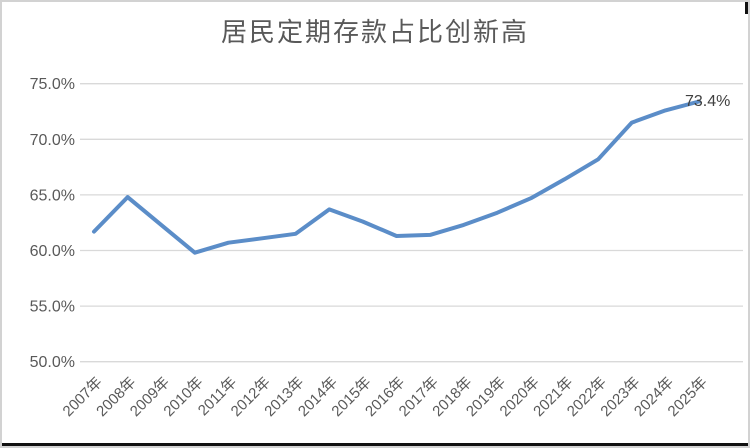 This screenshot has width=750, height=448. Describe the element at coordinates (707, 101) in the screenshot. I see `data-point-label: 73.4%` at that location.